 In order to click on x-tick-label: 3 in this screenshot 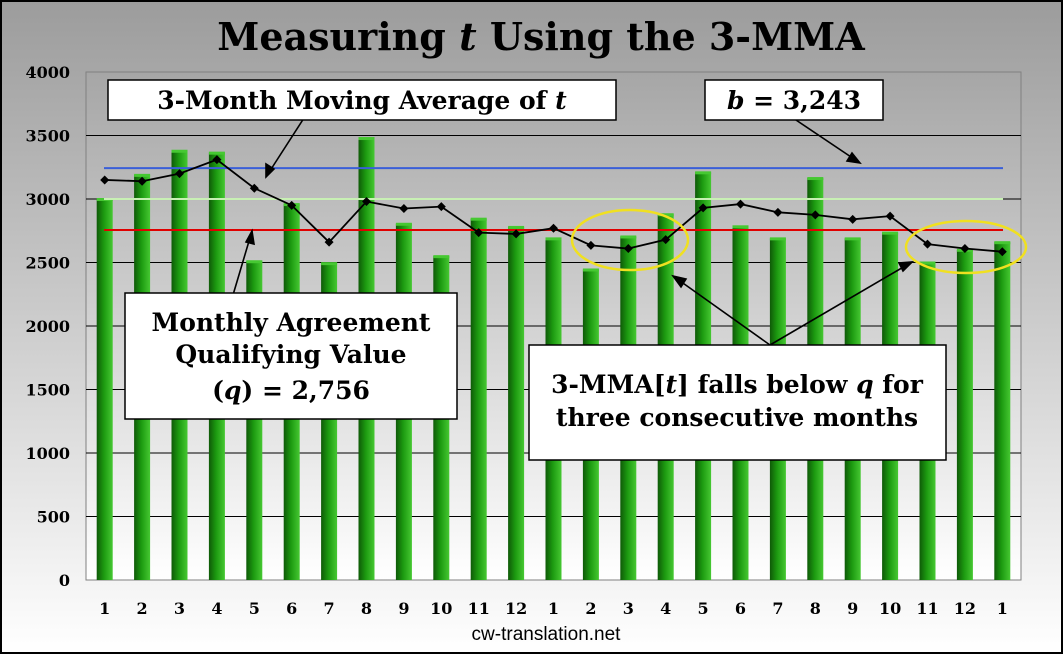, I will do `click(179, 608)`.